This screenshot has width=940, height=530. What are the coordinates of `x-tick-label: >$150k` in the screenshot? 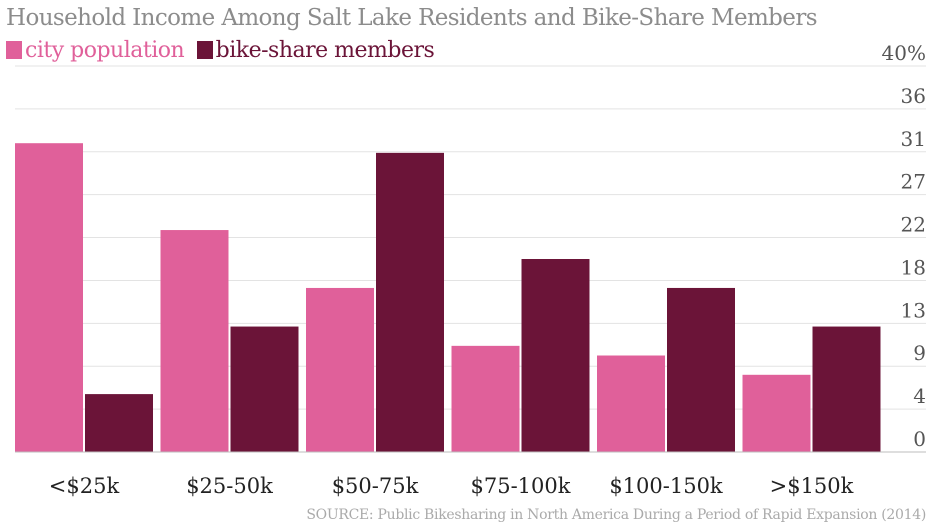 It's located at (812, 486).